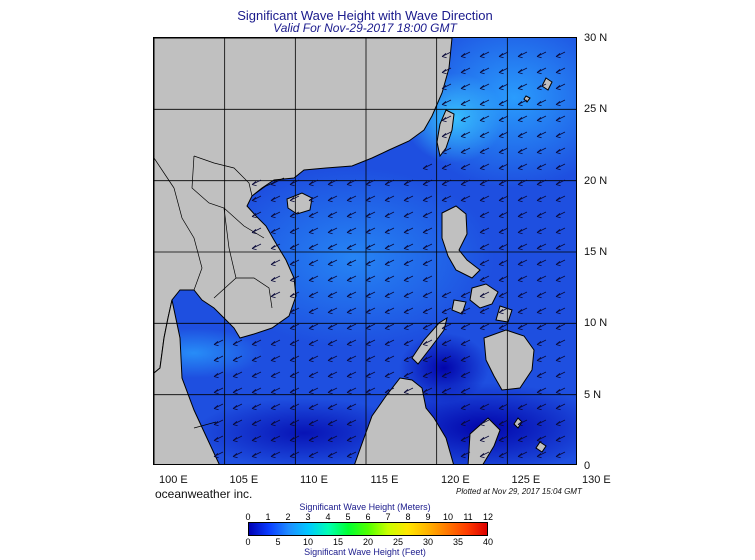 This screenshot has width=755, height=560. I want to click on legend-meters-tick: 7, so click(388, 517).